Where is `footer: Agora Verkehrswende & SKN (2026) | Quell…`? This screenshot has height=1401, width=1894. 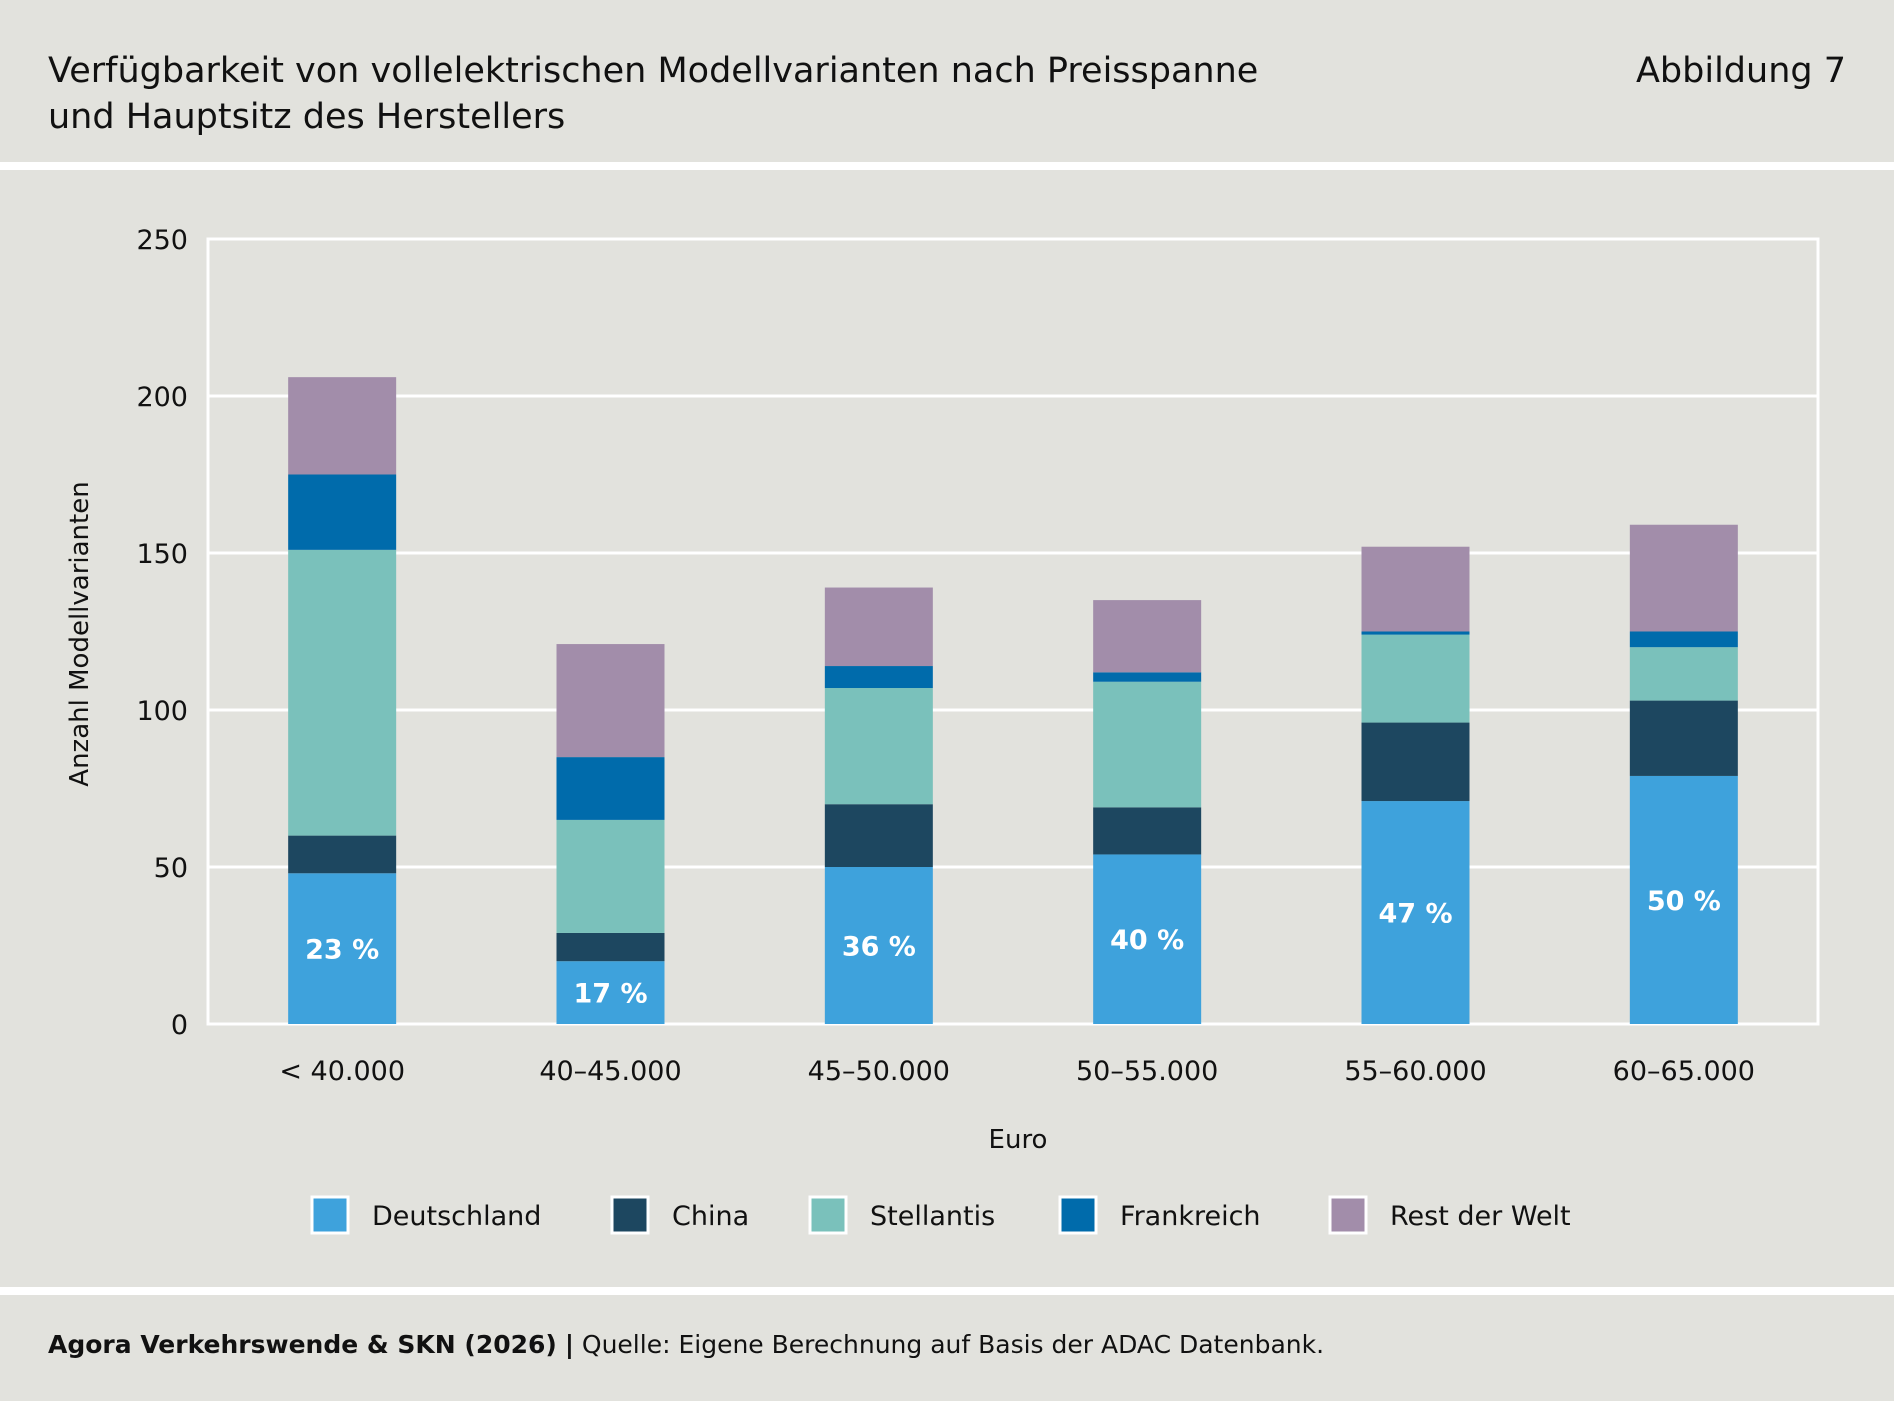 footer: Agora Verkehrswende & SKN (2026) | Quell… is located at coordinates (686, 1344).